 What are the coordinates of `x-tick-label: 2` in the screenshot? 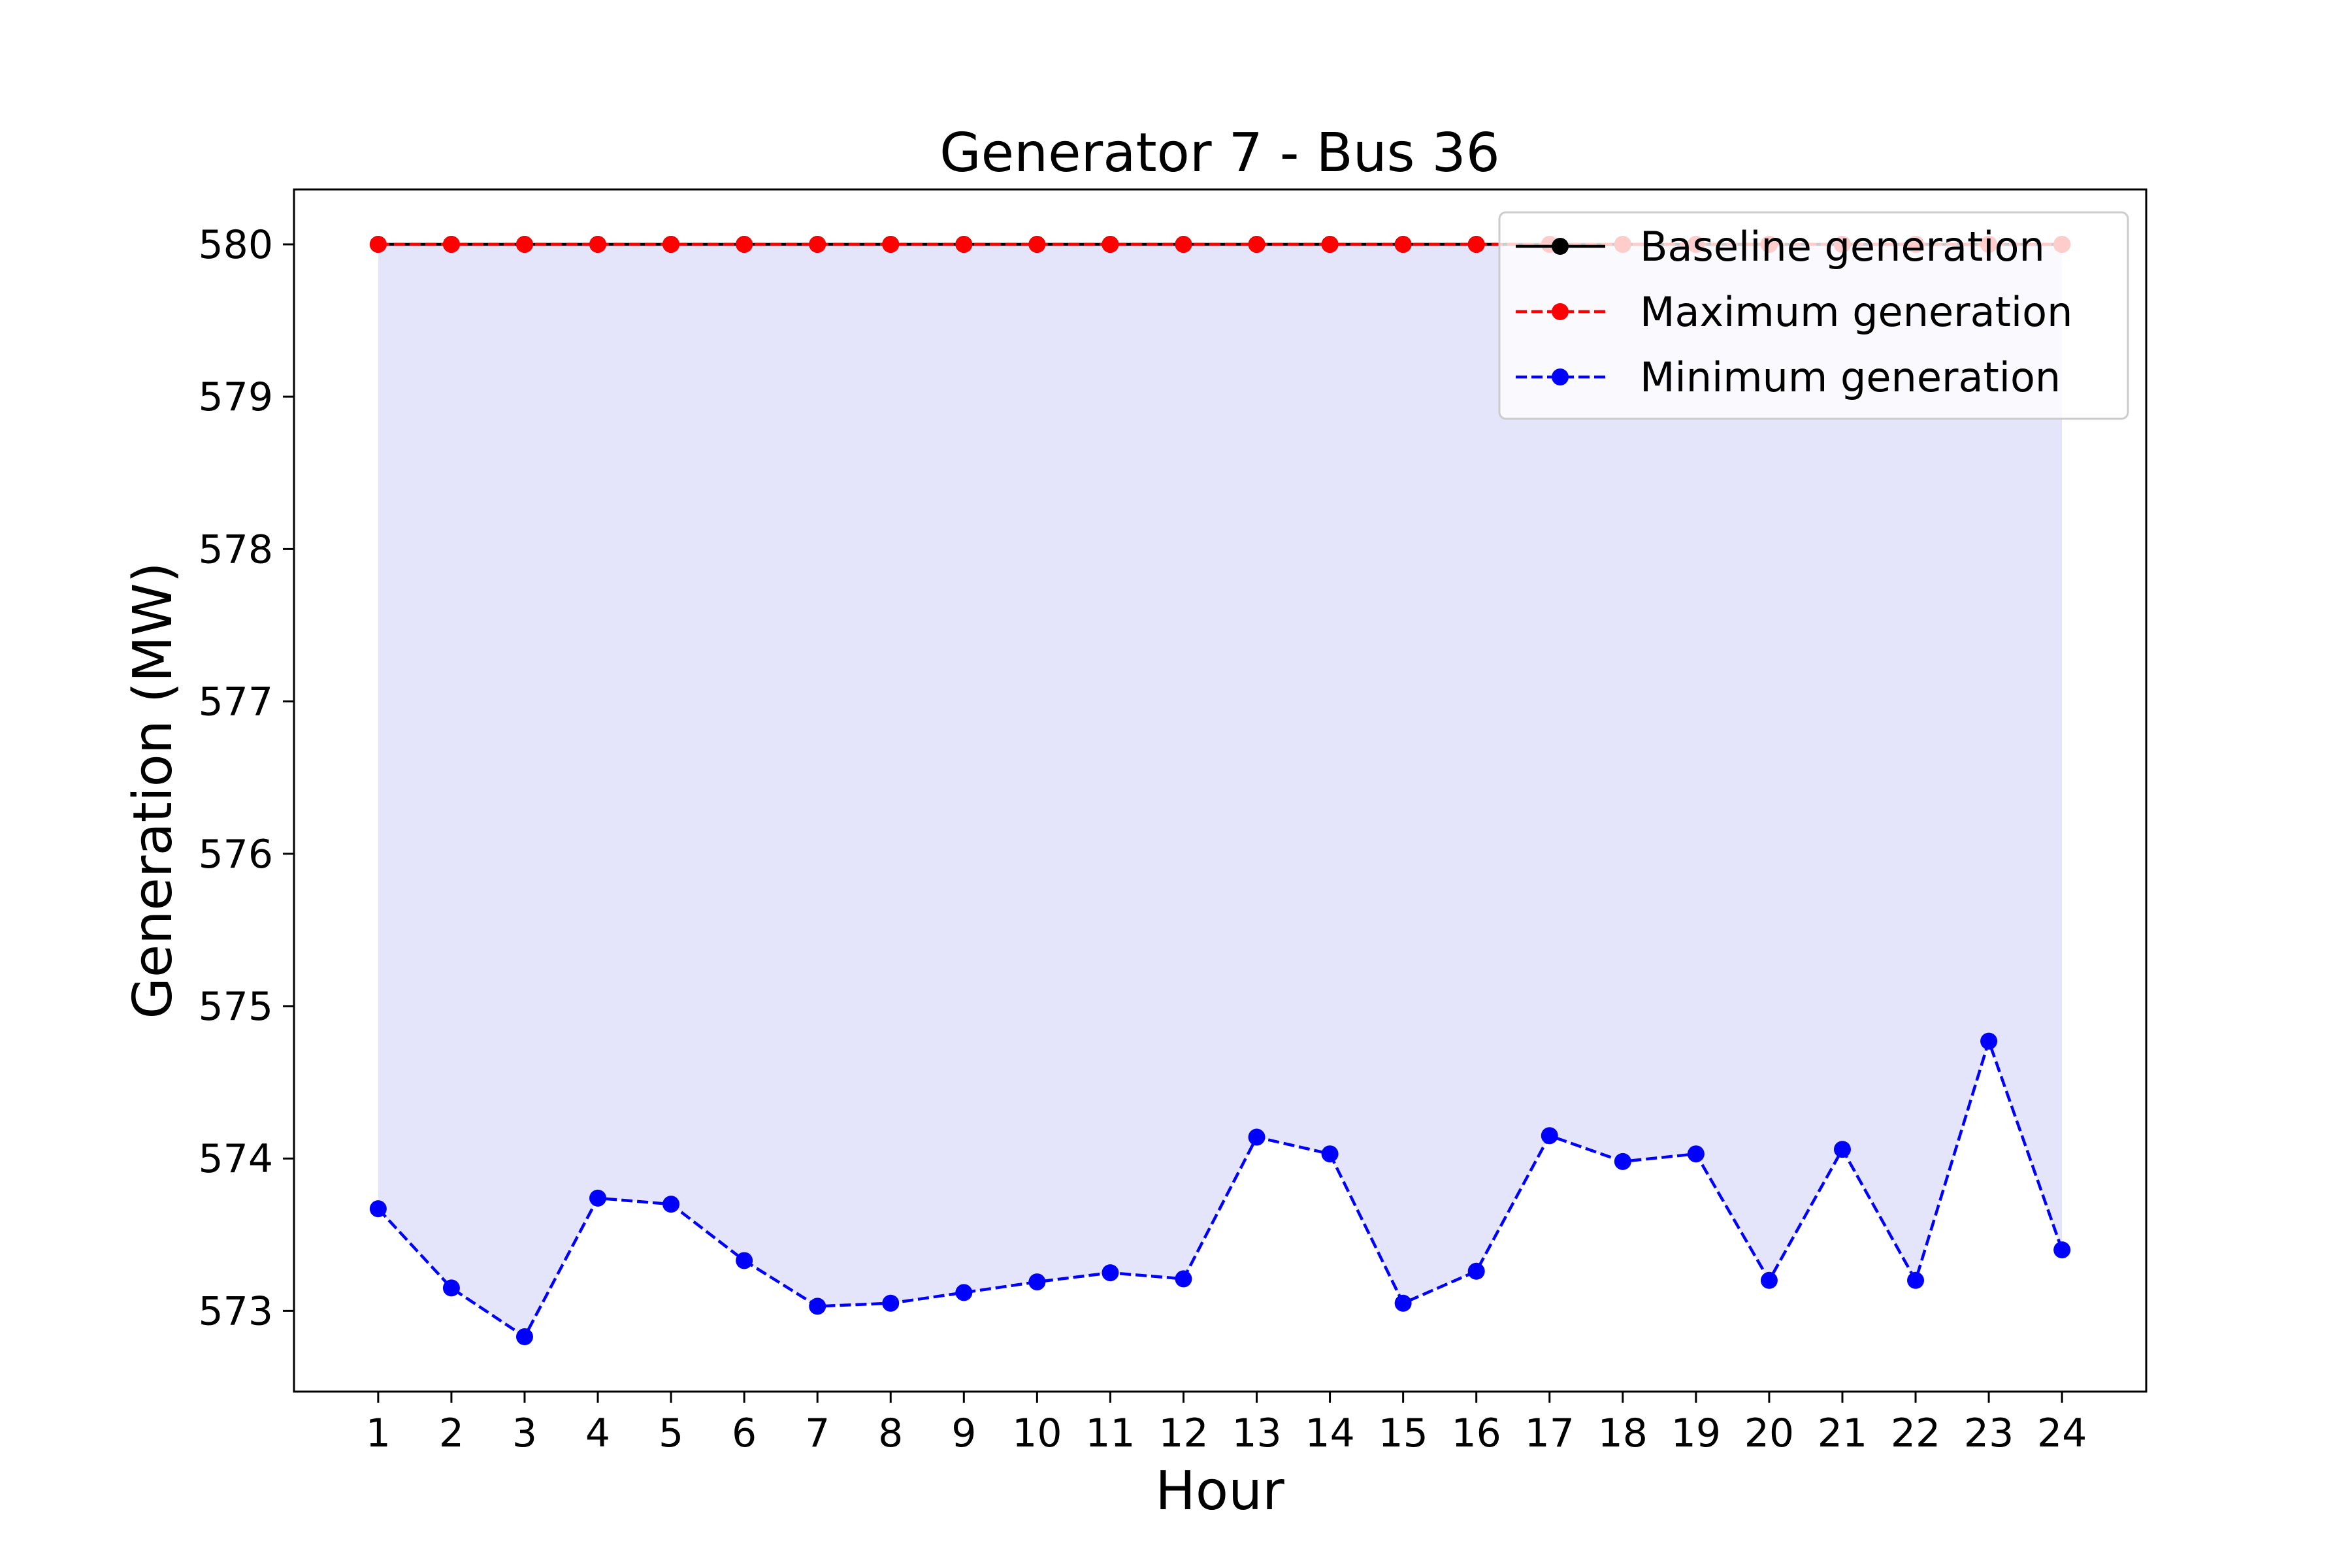 It's located at (451, 1433).